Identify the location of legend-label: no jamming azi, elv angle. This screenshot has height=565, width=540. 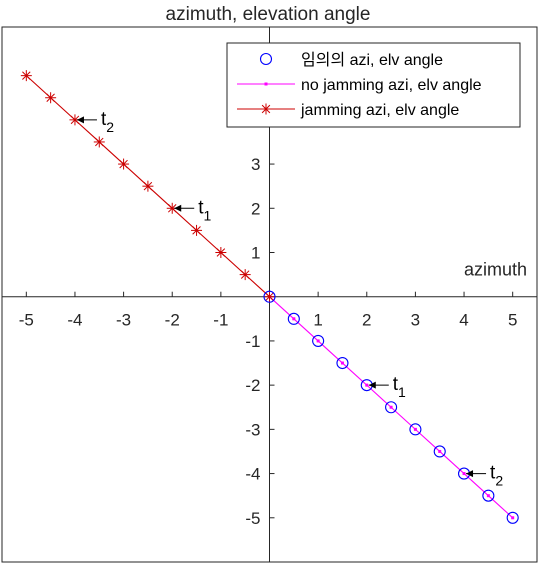
(391, 85).